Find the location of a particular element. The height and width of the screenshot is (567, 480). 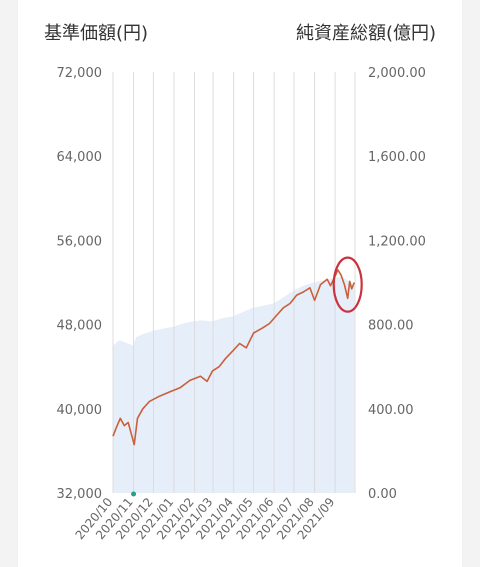

highlight-ellipse is located at coordinates (347, 284).